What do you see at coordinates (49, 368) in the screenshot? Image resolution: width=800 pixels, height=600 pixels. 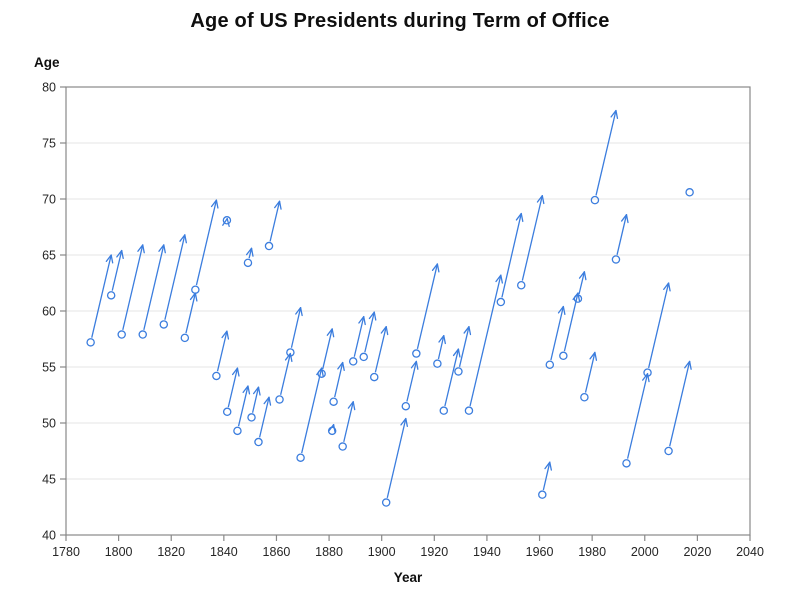 I see `y-tick-label: 55` at bounding box center [49, 368].